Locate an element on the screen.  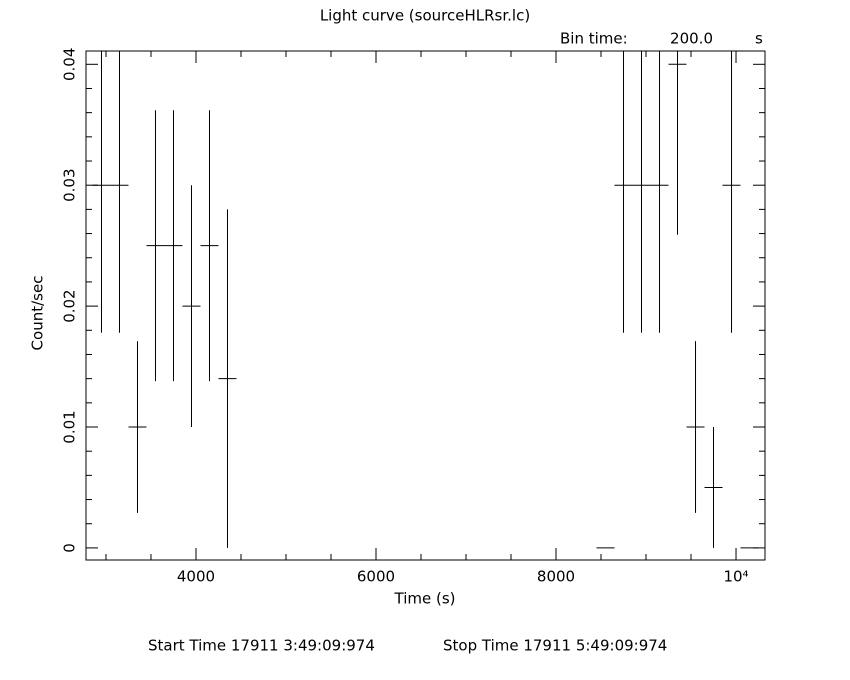
x-tick-label: 8000 is located at coordinates (556, 577).